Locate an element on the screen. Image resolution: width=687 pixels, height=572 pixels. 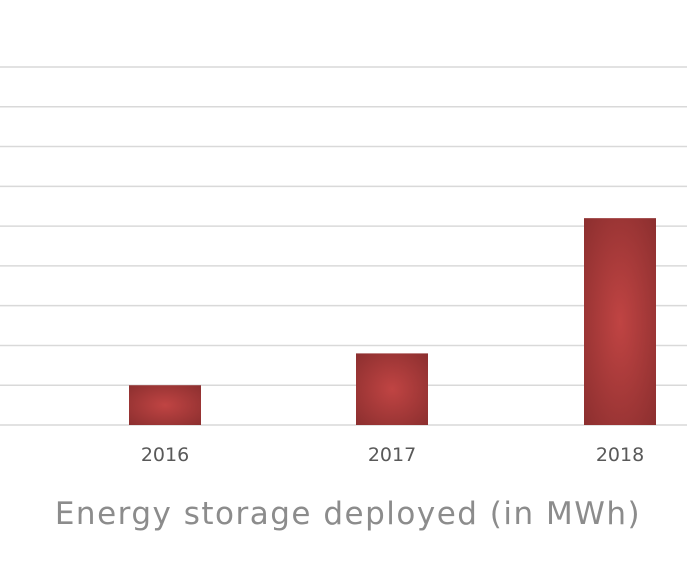
chart-title: Energy storage deployed (in MWh) is located at coordinates (348, 514).